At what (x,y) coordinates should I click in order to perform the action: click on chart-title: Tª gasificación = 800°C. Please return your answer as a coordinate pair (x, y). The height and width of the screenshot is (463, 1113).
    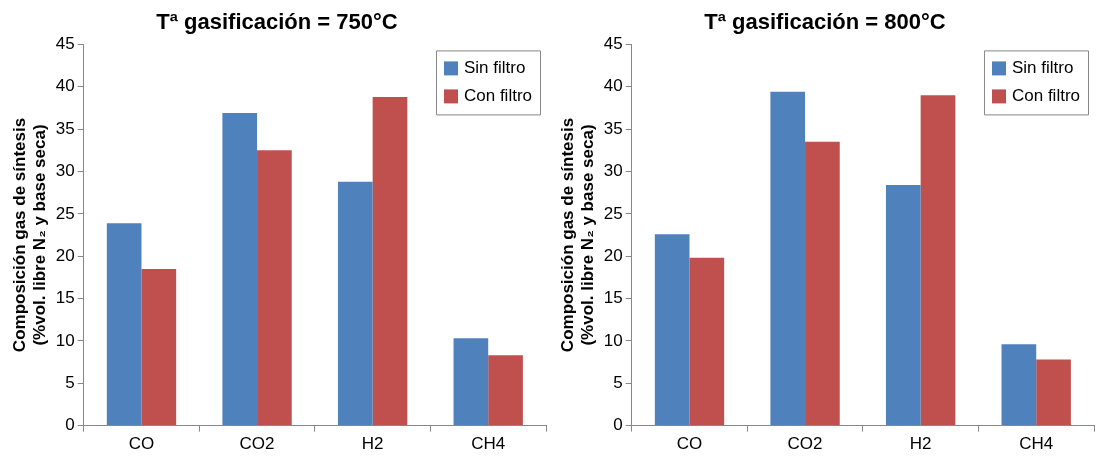
    Looking at the image, I should click on (825, 22).